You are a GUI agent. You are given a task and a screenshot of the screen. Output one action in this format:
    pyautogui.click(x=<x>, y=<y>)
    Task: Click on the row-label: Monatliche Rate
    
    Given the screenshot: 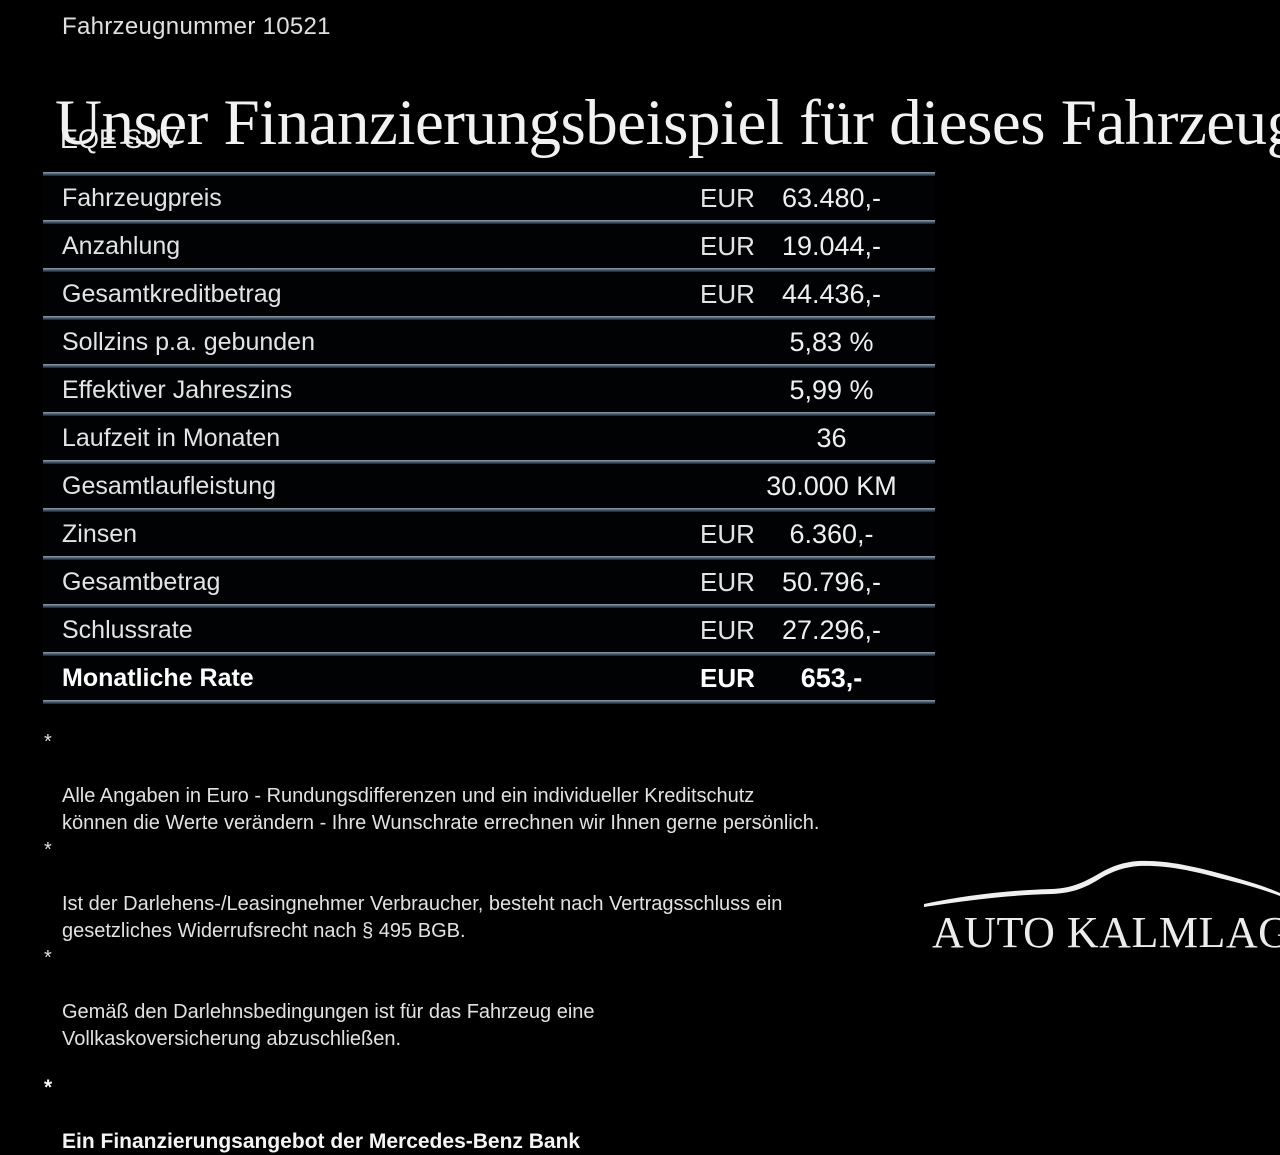 What is the action you would take?
    pyautogui.click(x=158, y=677)
    